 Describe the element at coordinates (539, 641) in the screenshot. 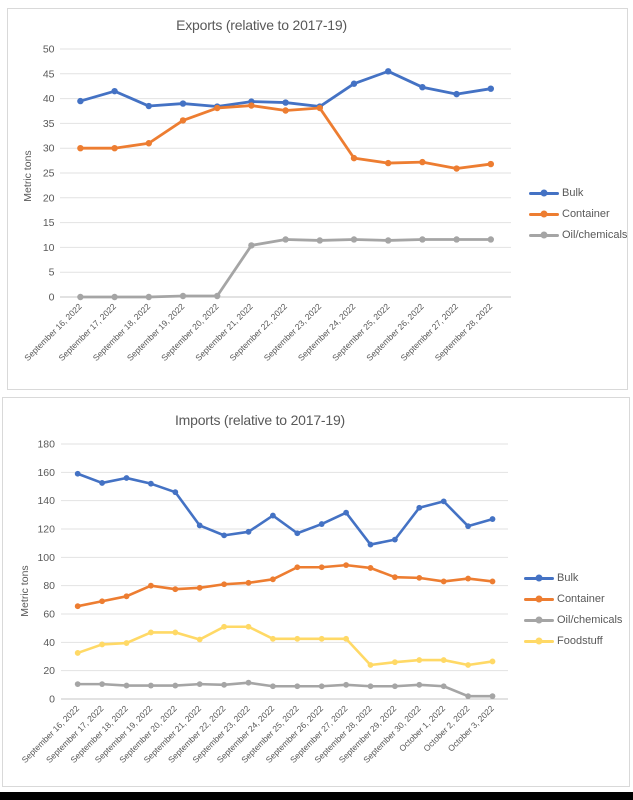

I see `foodstuff-legend-marker-icon` at that location.